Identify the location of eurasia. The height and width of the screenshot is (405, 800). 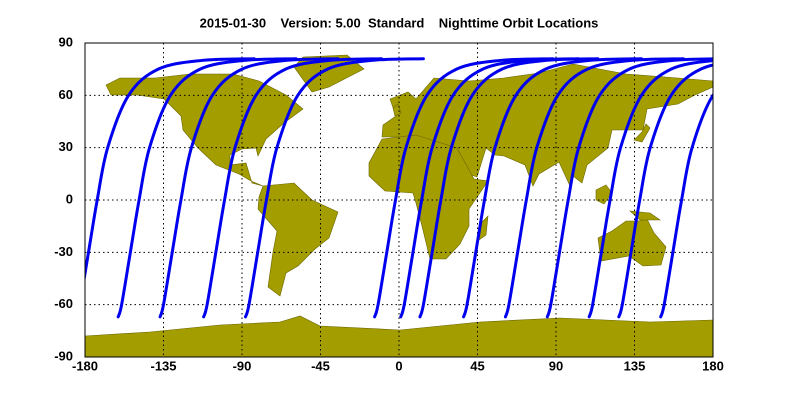
(547, 125).